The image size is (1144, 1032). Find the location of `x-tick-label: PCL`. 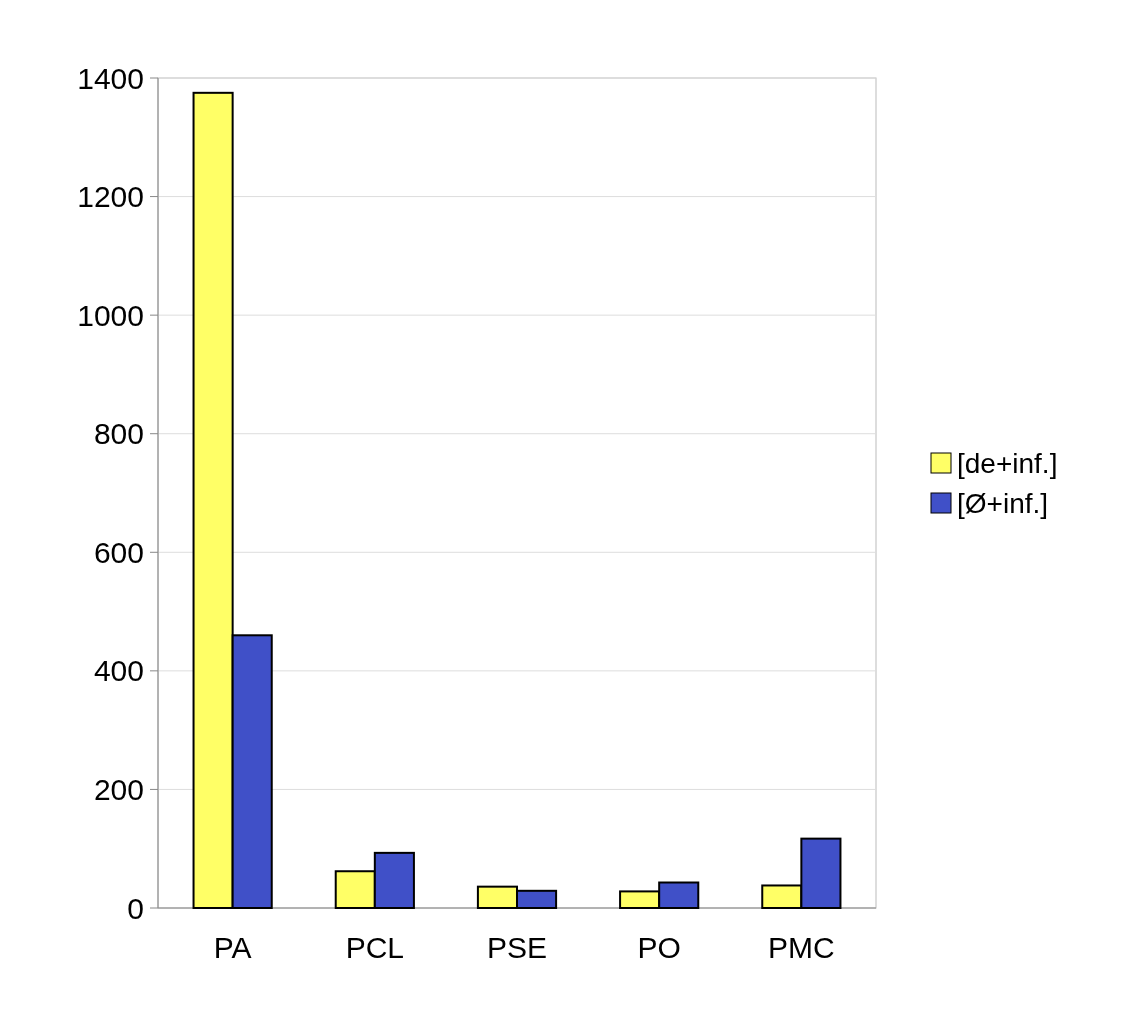

x-tick-label: PCL is located at coordinates (374, 947).